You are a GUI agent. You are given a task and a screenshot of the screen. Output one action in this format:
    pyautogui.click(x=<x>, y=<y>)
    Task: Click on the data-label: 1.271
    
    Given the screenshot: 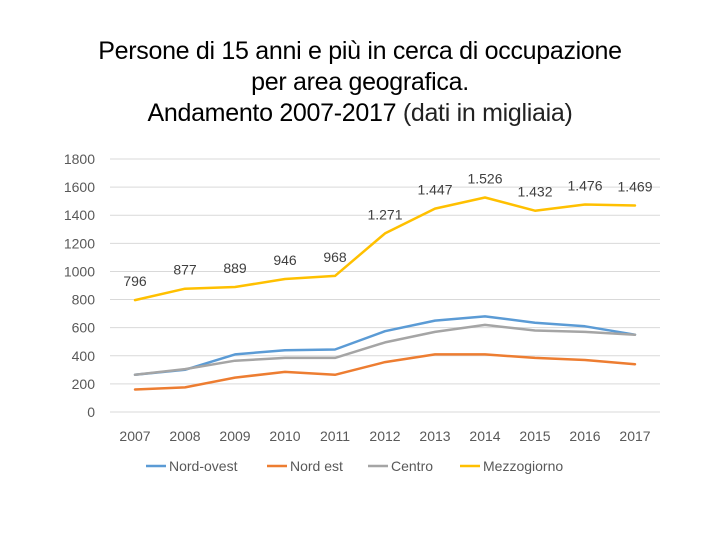 What is the action you would take?
    pyautogui.click(x=384, y=214)
    